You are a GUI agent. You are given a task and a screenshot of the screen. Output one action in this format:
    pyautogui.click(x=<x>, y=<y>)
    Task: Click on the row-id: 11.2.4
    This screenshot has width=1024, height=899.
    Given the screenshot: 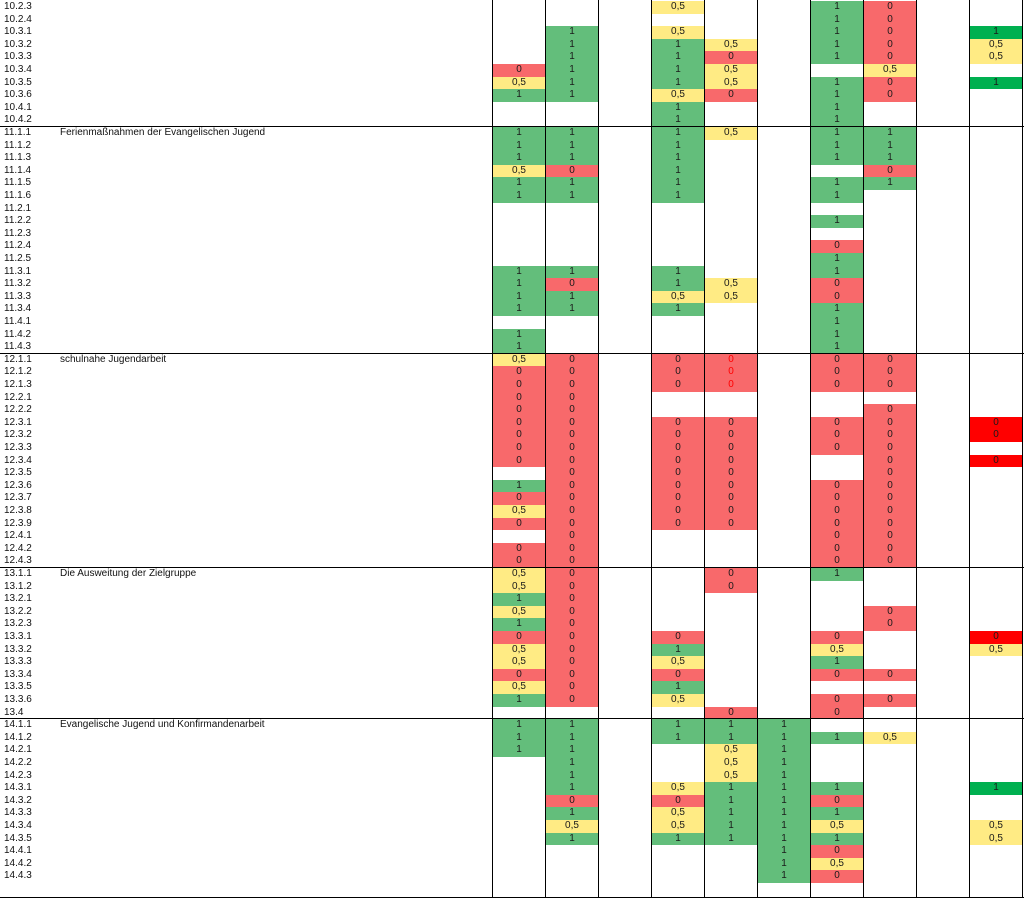 What is the action you would take?
    pyautogui.click(x=18, y=246)
    